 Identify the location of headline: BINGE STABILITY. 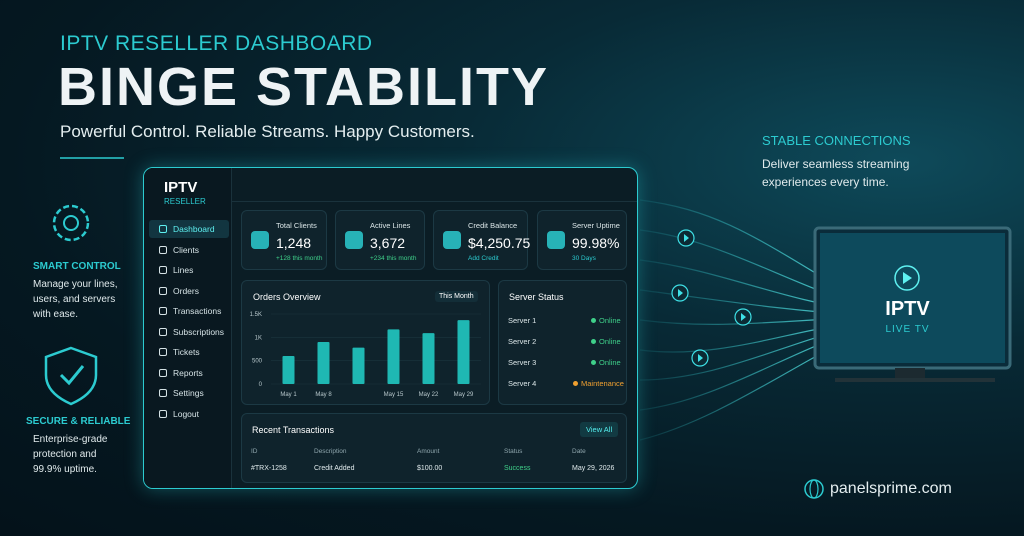
(304, 87).